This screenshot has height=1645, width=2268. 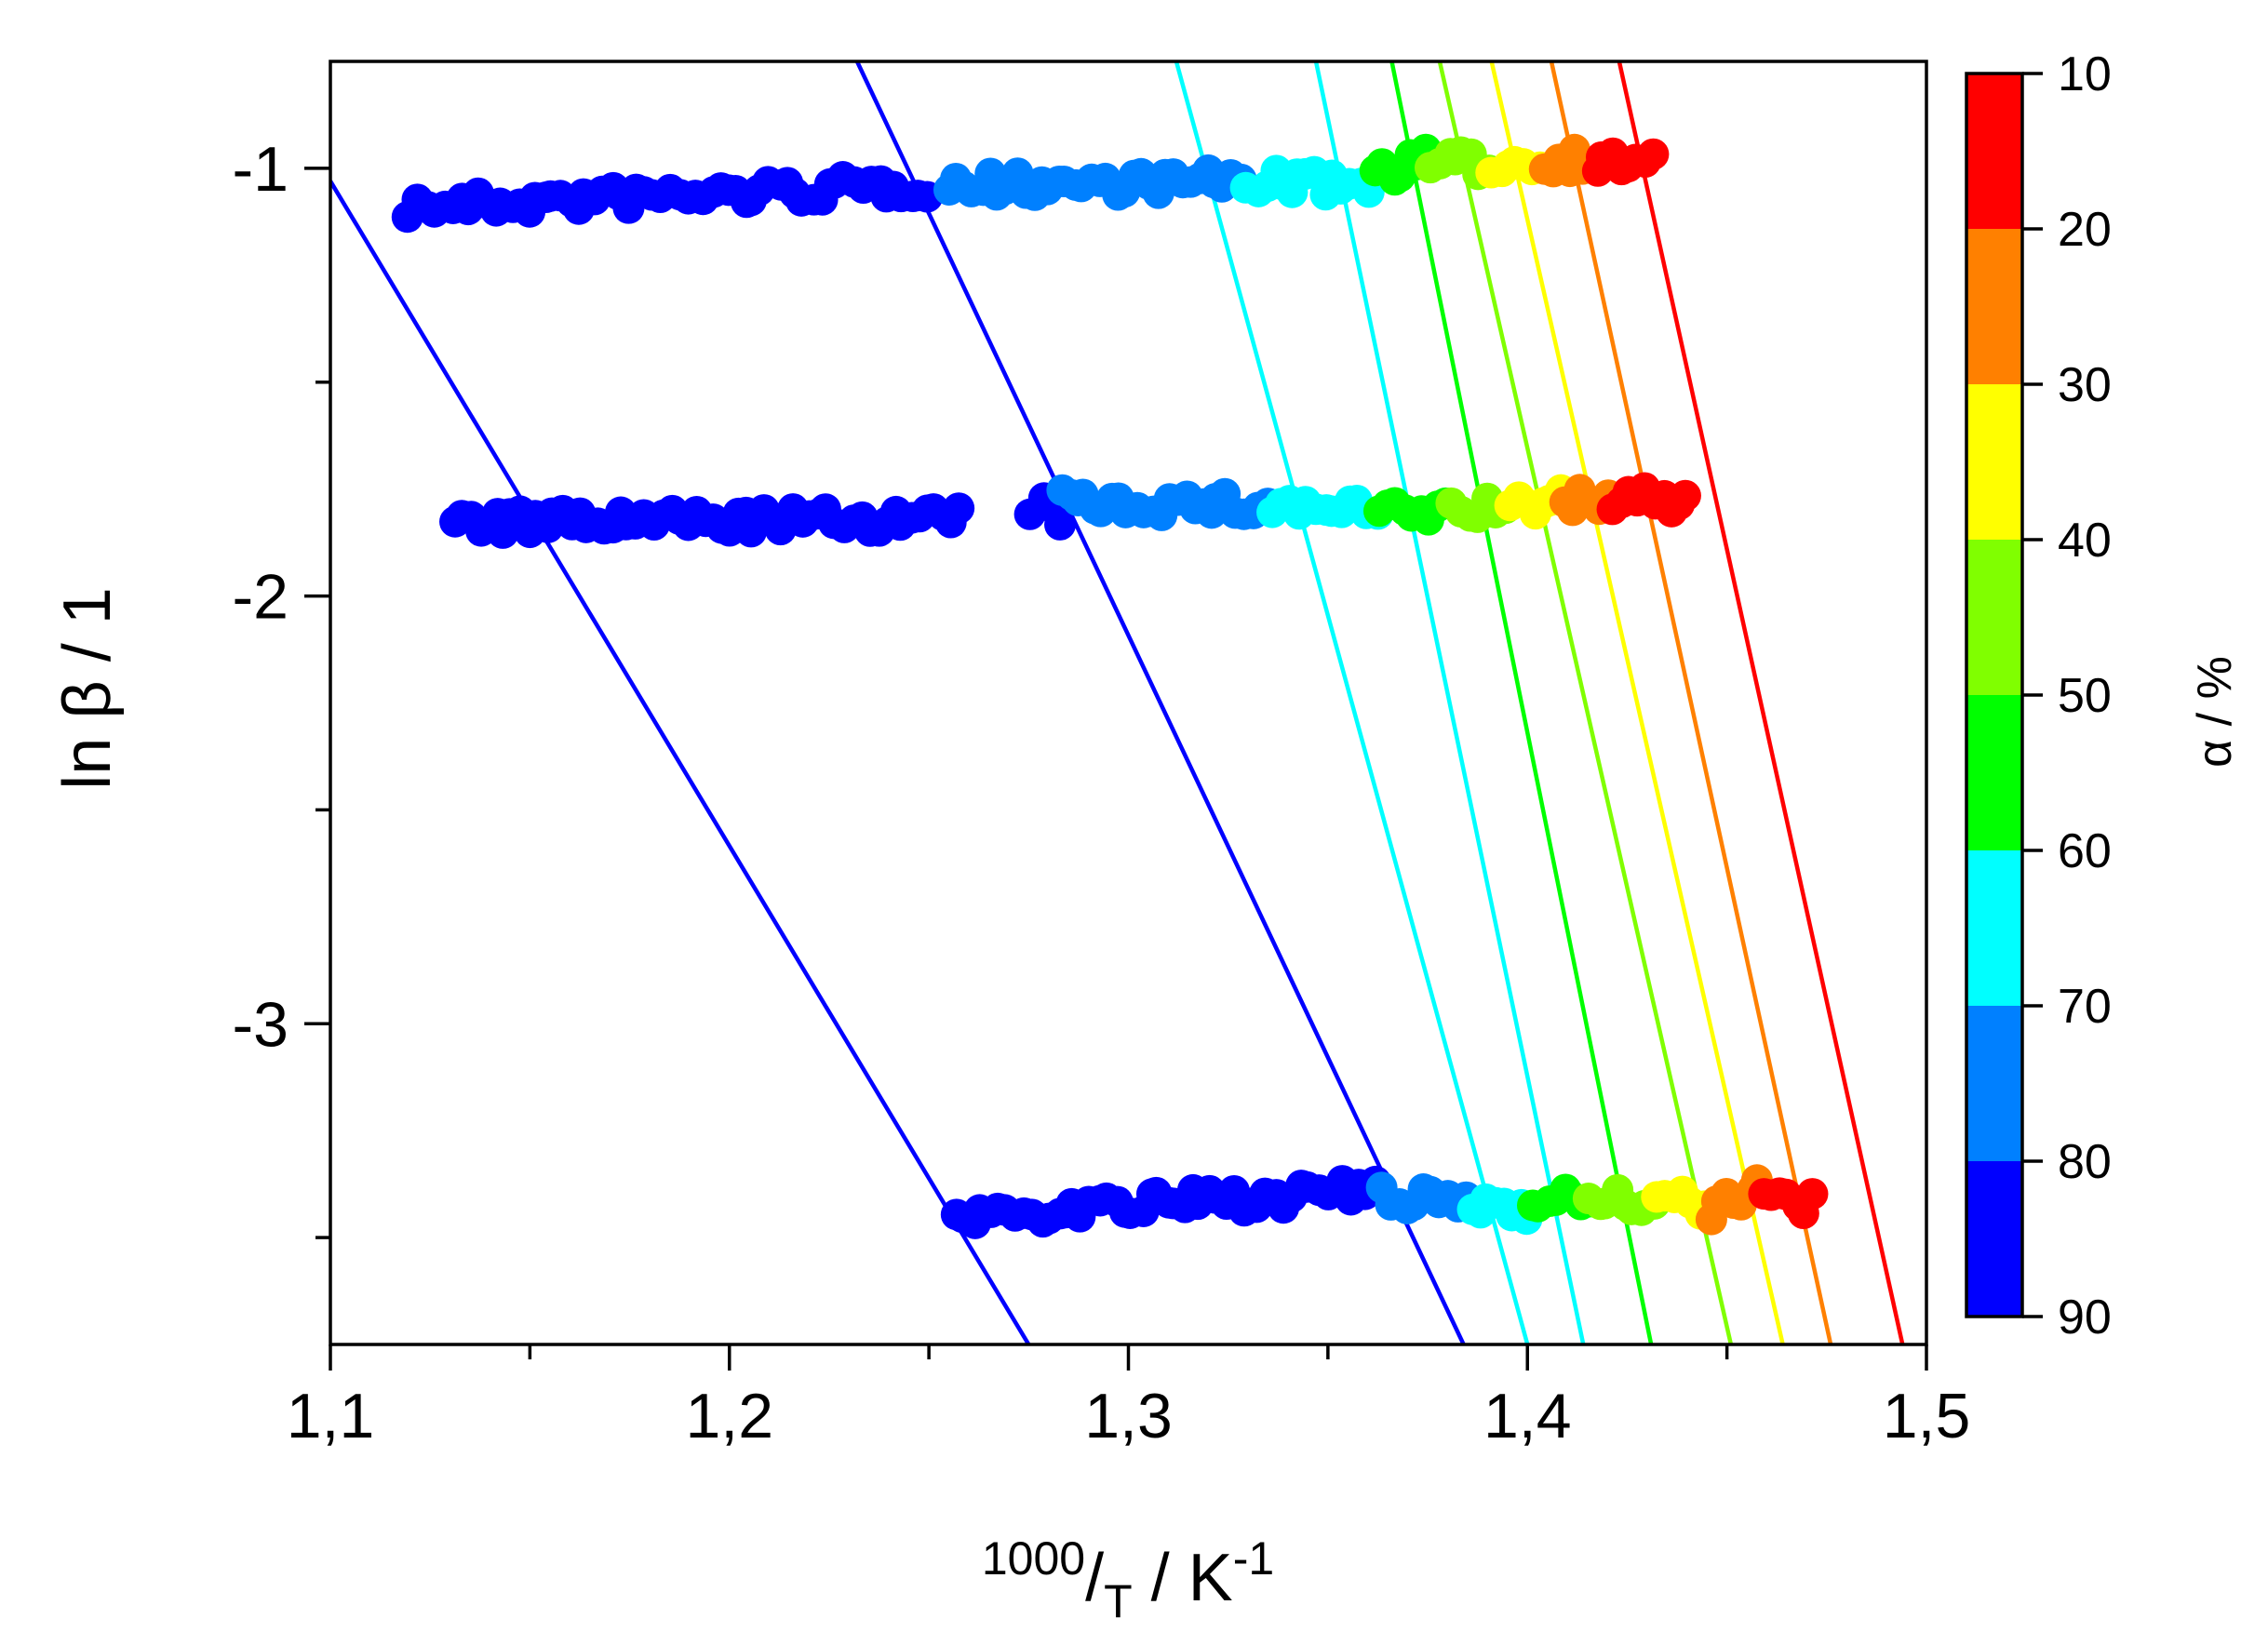 What do you see at coordinates (1128, 1416) in the screenshot?
I see `x-tick-label: 1,3` at bounding box center [1128, 1416].